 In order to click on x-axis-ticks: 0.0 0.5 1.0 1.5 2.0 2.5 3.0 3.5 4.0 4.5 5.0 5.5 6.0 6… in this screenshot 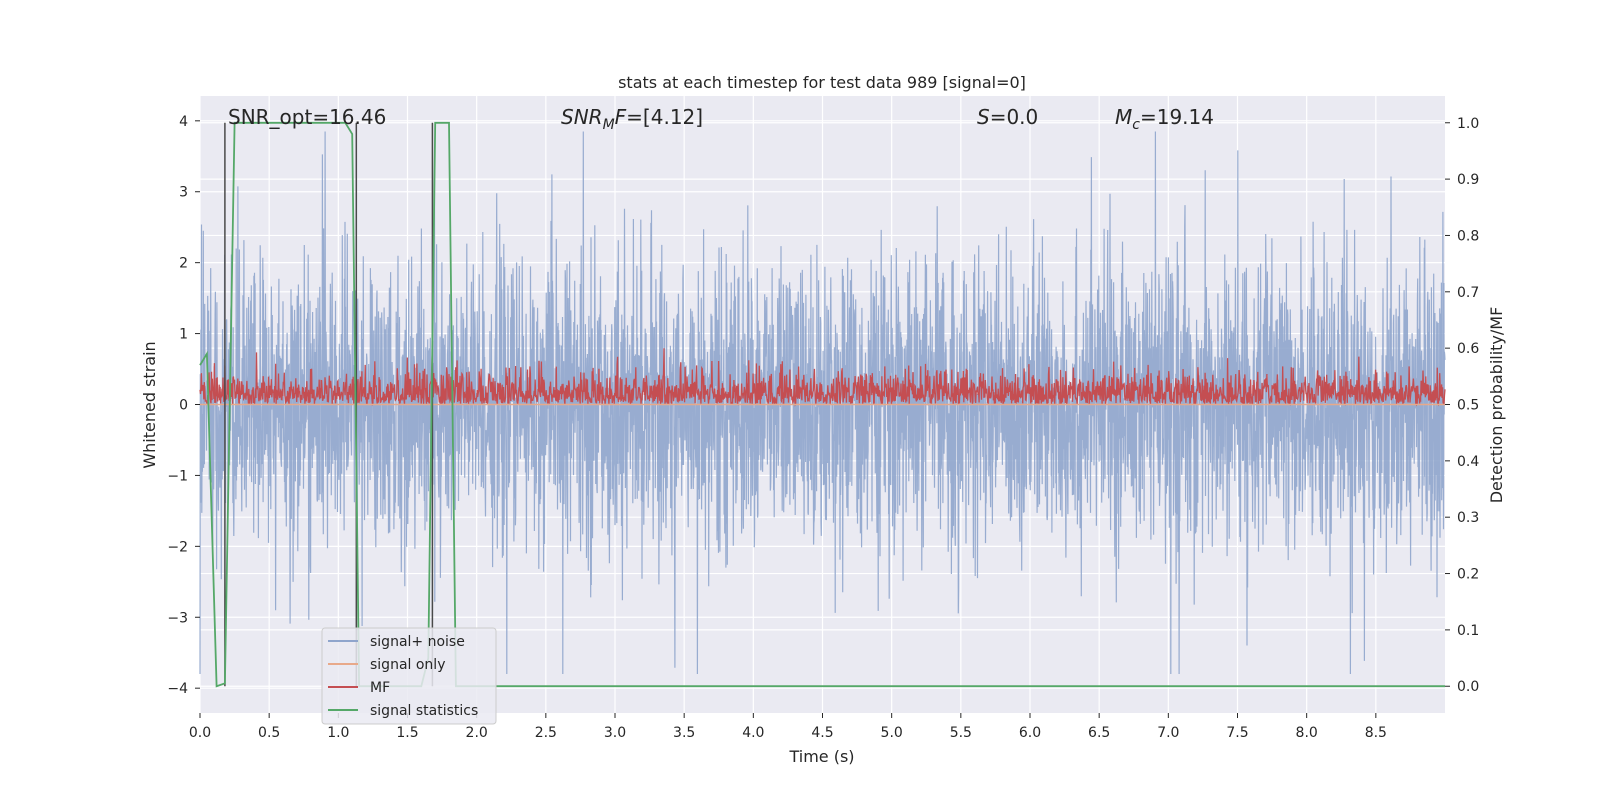, I will do `click(788, 727)`.